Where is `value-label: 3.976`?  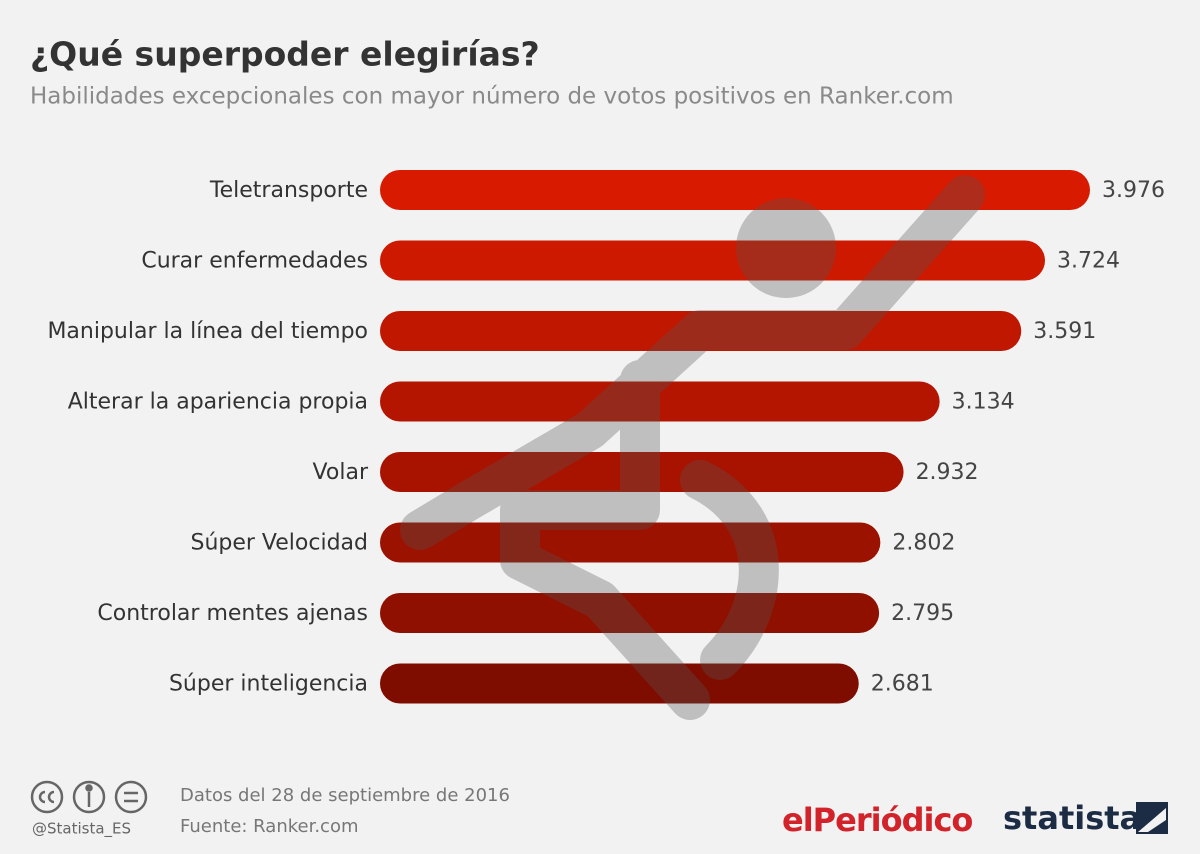 value-label: 3.976 is located at coordinates (1133, 190).